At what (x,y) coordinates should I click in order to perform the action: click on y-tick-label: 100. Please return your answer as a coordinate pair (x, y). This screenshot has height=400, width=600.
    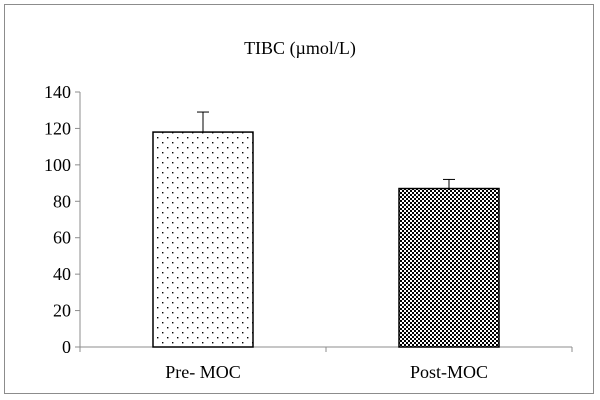
    Looking at the image, I should click on (57, 165).